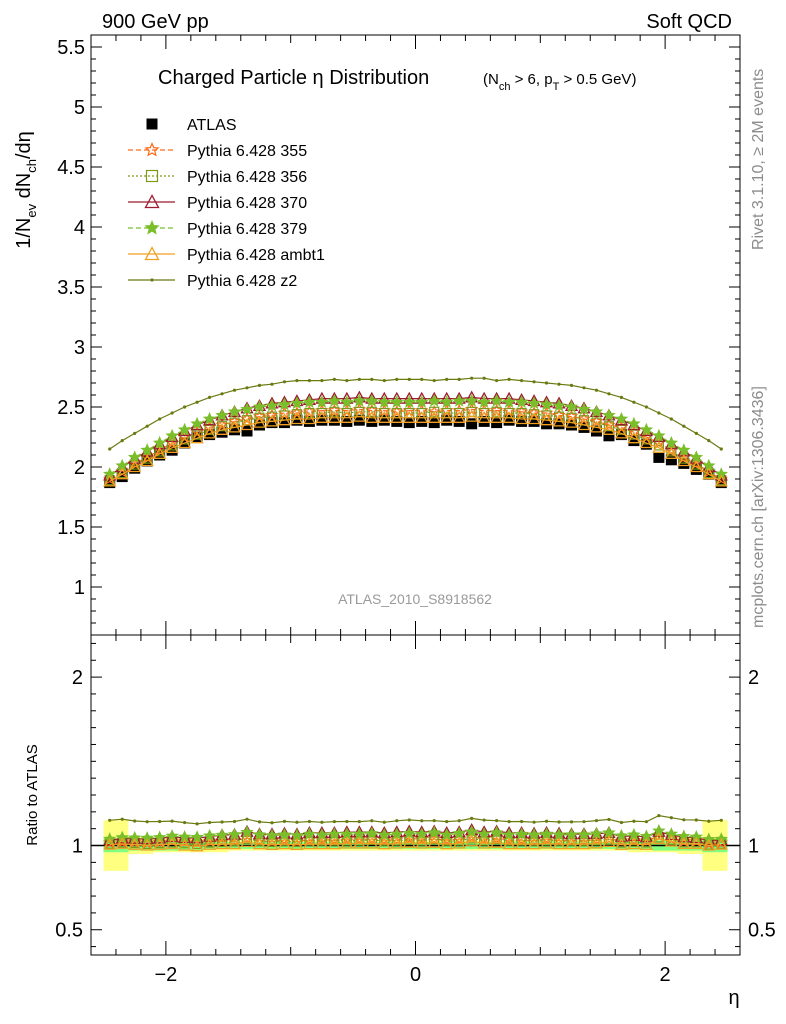 The image size is (786, 1024). What do you see at coordinates (293, 78) in the screenshot?
I see `main-title: Charged Particle η Distribution` at bounding box center [293, 78].